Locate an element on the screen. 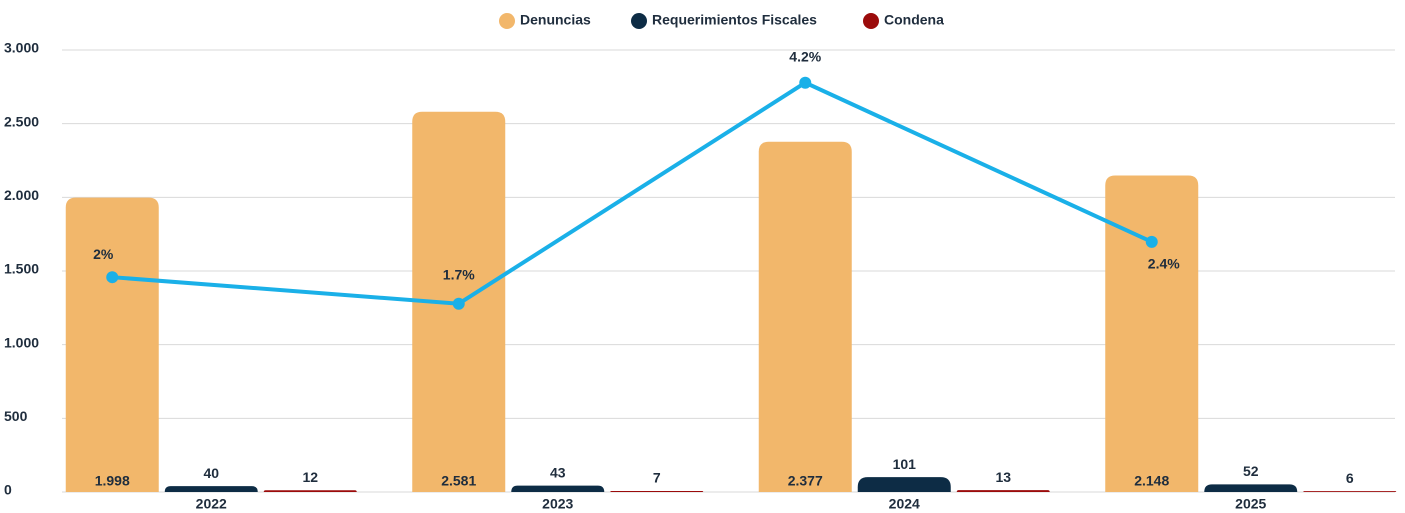 The width and height of the screenshot is (1405, 513). x-tick-label: 2025 is located at coordinates (1250, 504).